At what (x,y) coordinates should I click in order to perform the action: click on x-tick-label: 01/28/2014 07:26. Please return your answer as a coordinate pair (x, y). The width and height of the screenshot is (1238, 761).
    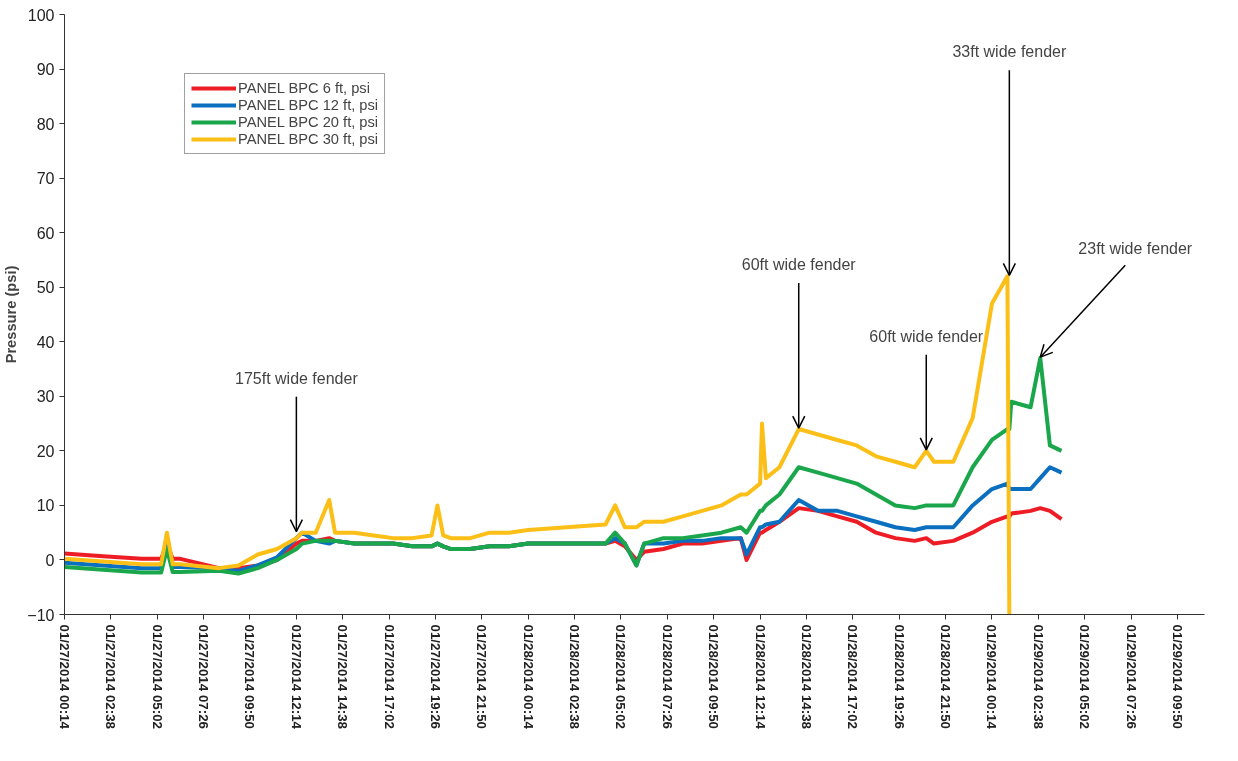
    Looking at the image, I should click on (667, 676).